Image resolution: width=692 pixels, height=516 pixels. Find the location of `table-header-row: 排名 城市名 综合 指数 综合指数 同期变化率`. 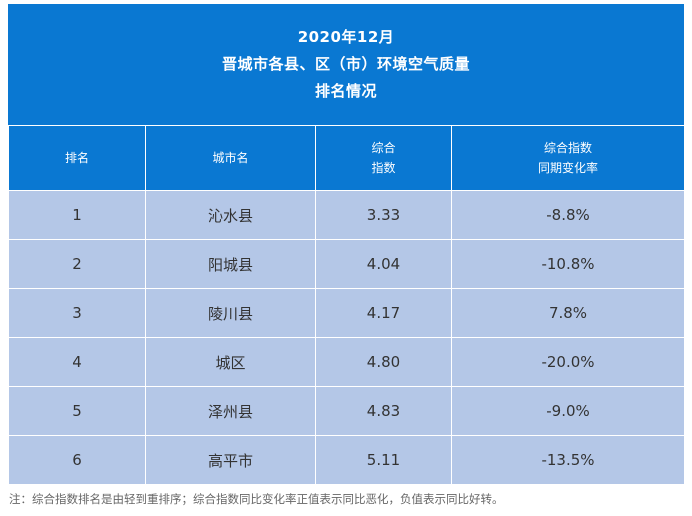

table-header-row: 排名 城市名 综合 指数 综合指数 同期变化率 is located at coordinates (346, 158).